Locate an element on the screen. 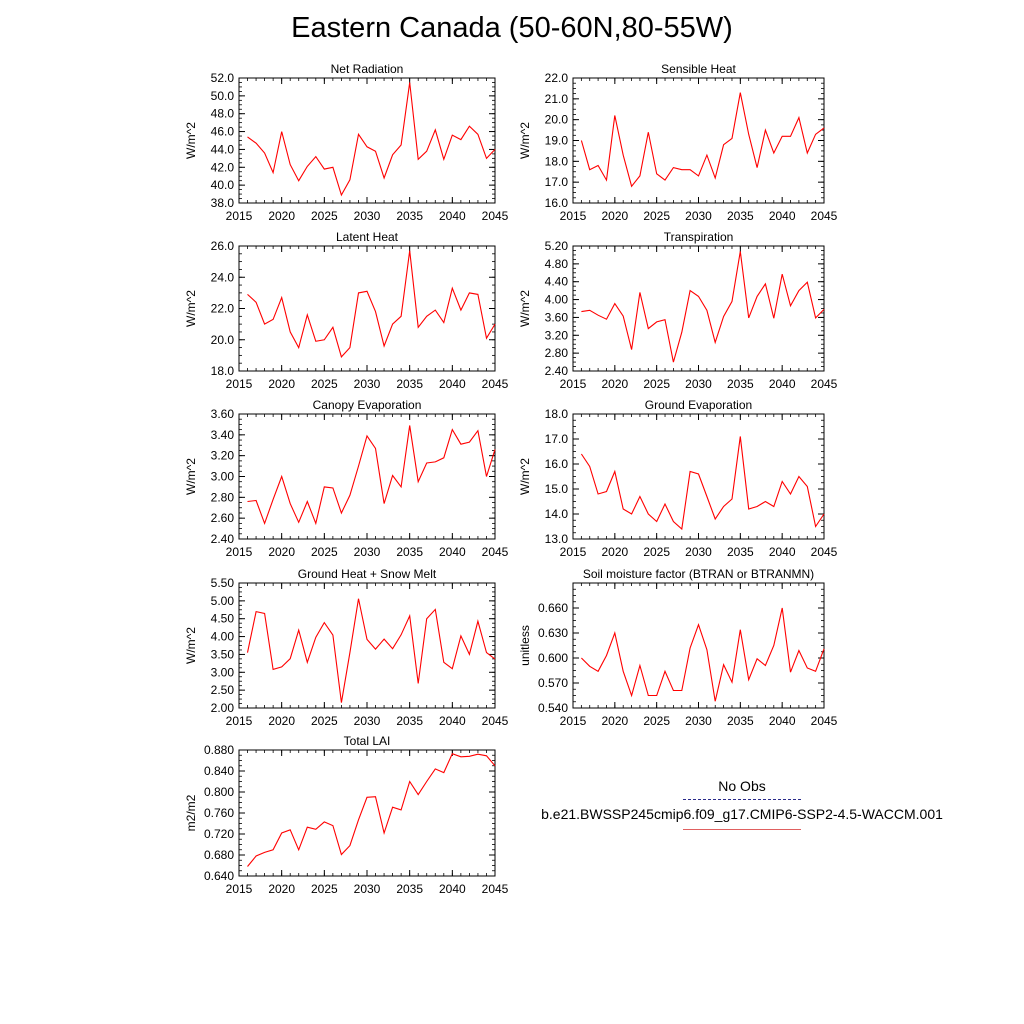 This screenshot has height=1024, width=1024. y-tick-label: 46.0 is located at coordinates (223, 132).